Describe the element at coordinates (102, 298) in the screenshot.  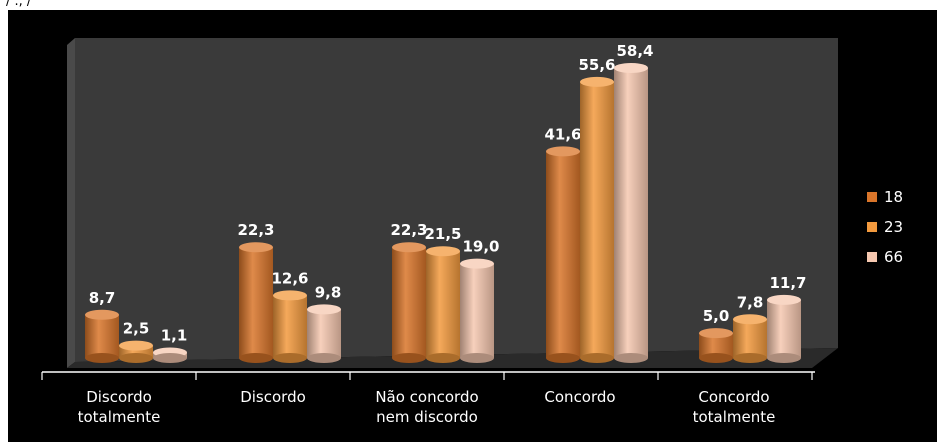
I see `data-label: 8,7` at that location.